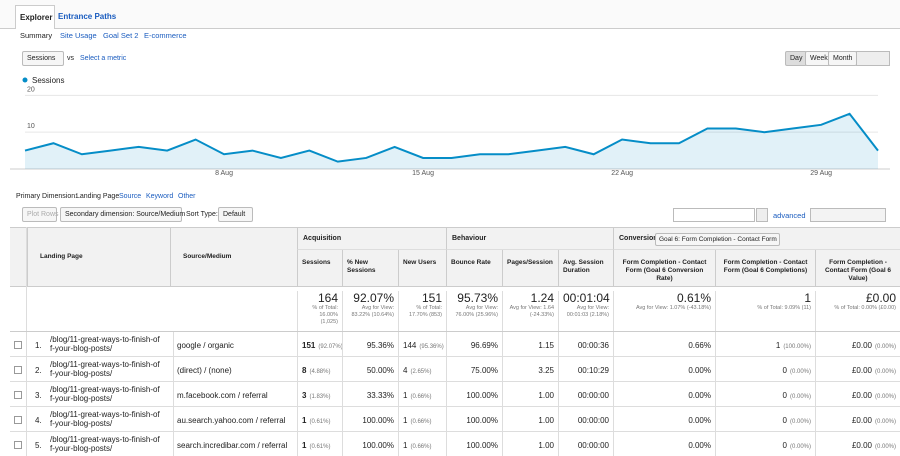 The width and height of the screenshot is (900, 456). What do you see at coordinates (370, 394) in the screenshot?
I see `cell-value: 33.33%` at bounding box center [370, 394].